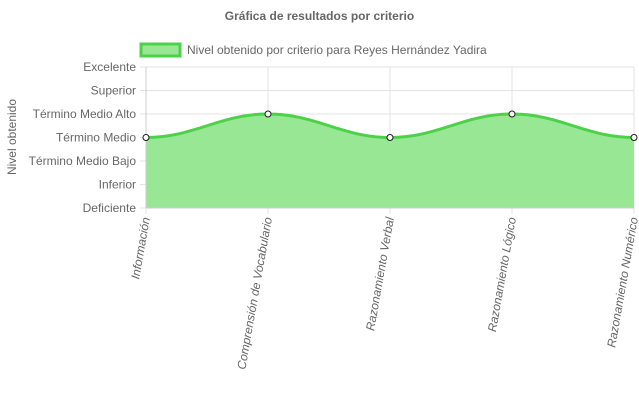 The image size is (639, 411). Describe the element at coordinates (85, 114) in the screenshot. I see `y-tick-label: Término Medio Alto` at that location.